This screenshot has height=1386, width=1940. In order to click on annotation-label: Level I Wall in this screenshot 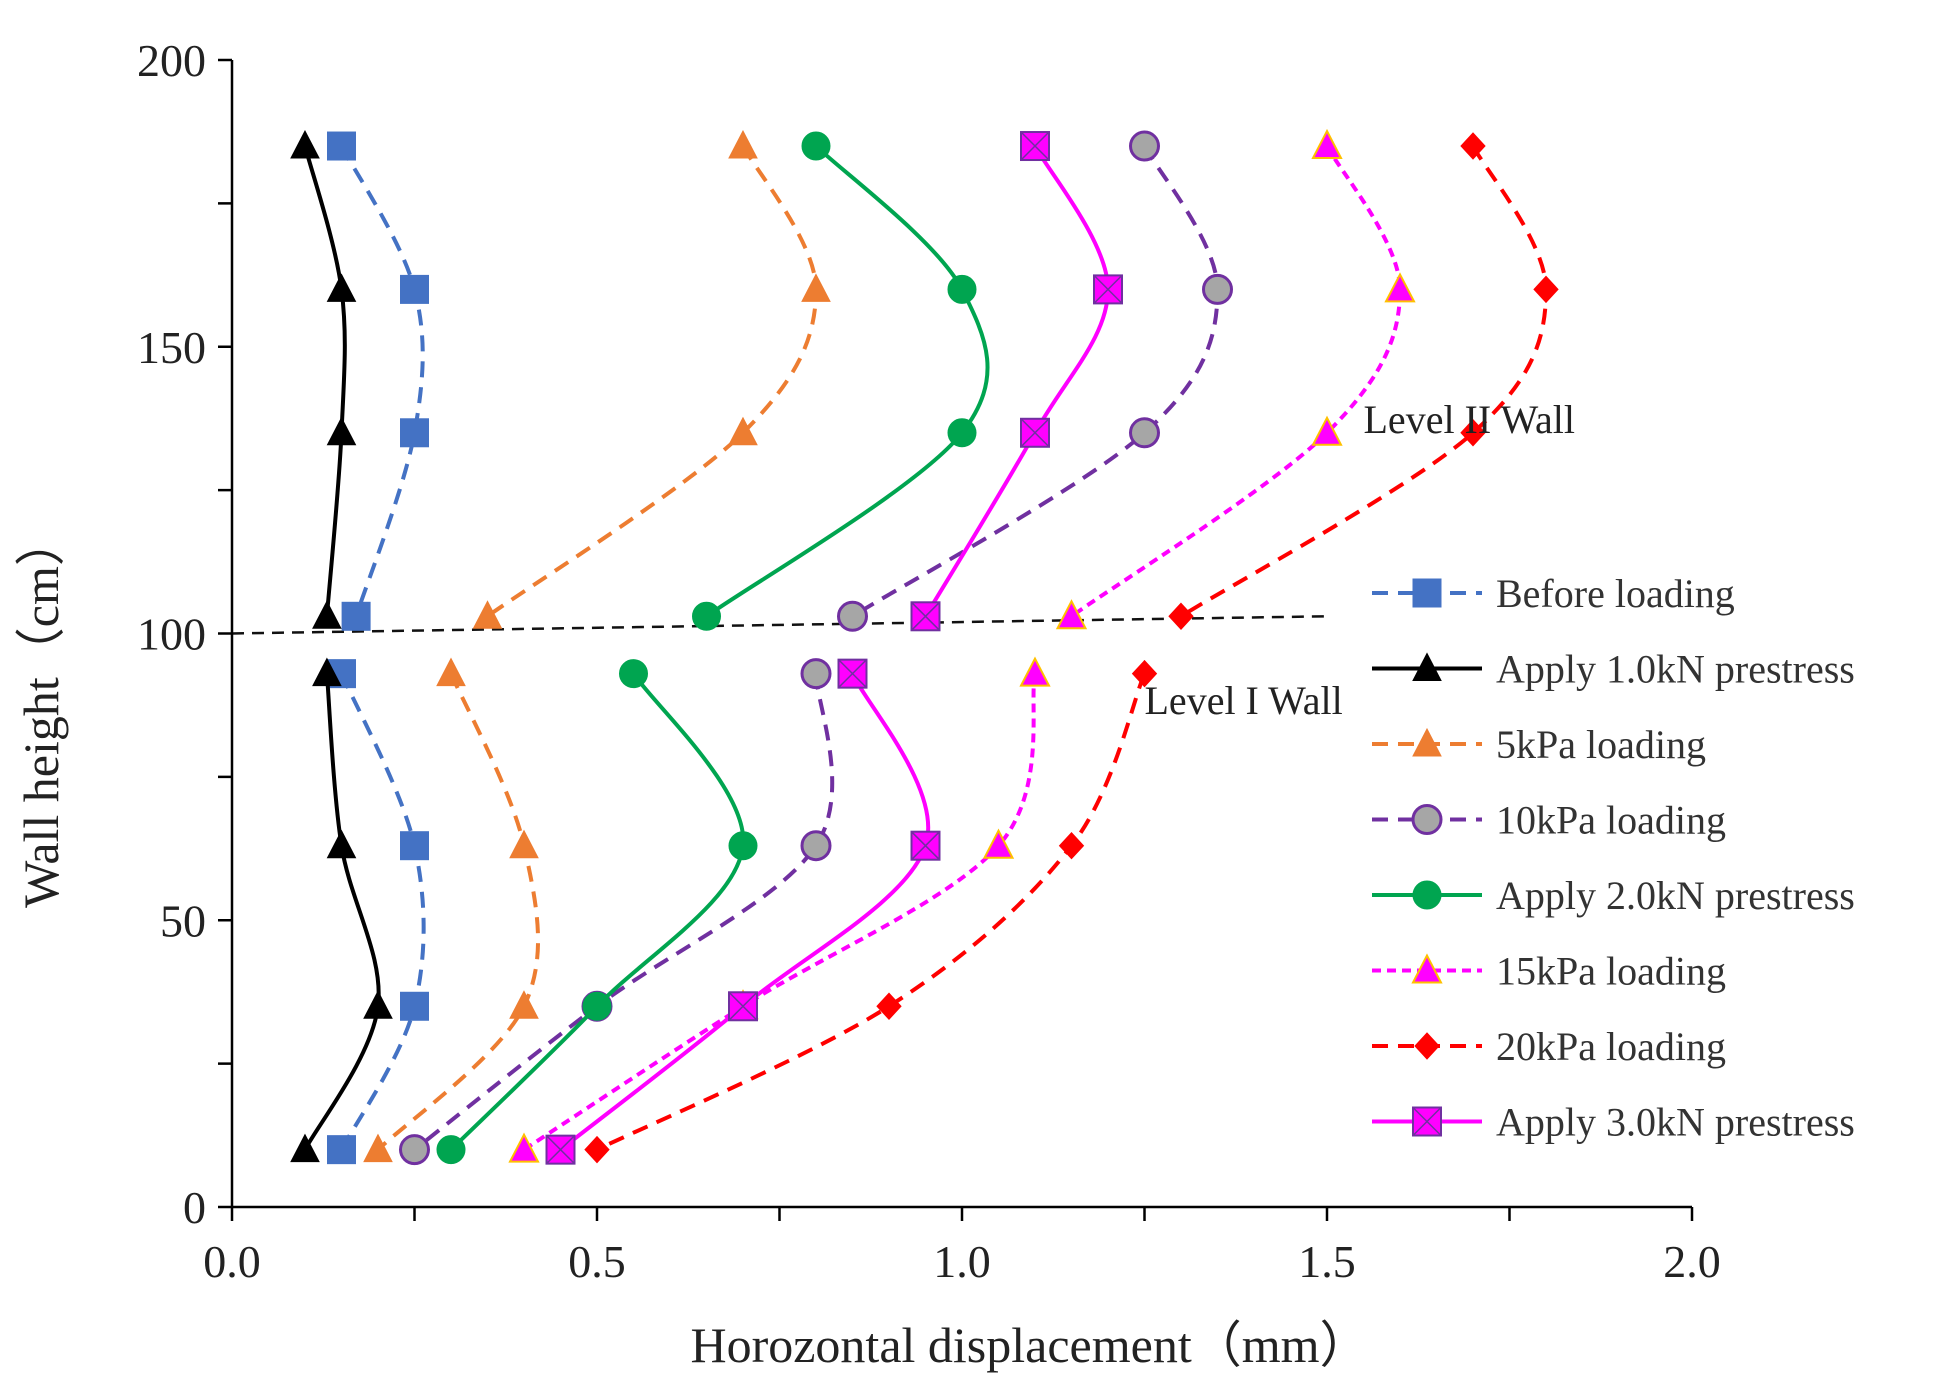, I will do `click(1244, 700)`.